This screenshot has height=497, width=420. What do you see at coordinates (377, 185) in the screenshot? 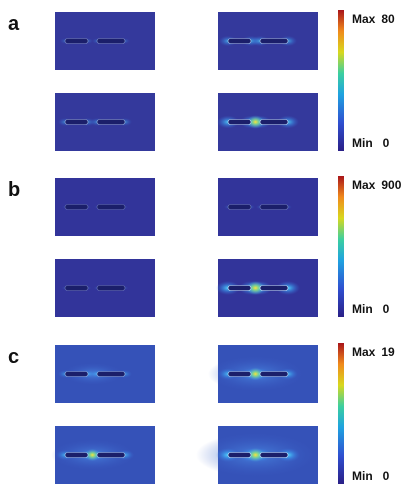
I see `colorbar-max: Max 900` at bounding box center [377, 185].